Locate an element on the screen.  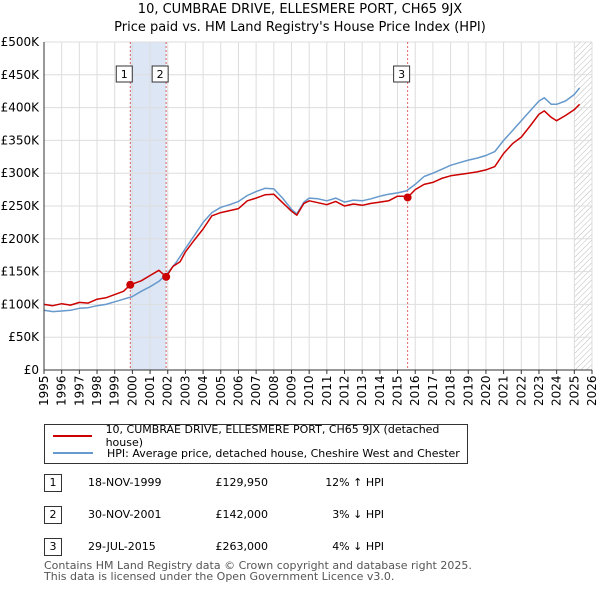
sale-row: 2 30-NOV-2001 £142,000 3% ↓ HPI is located at coordinates (254, 515).